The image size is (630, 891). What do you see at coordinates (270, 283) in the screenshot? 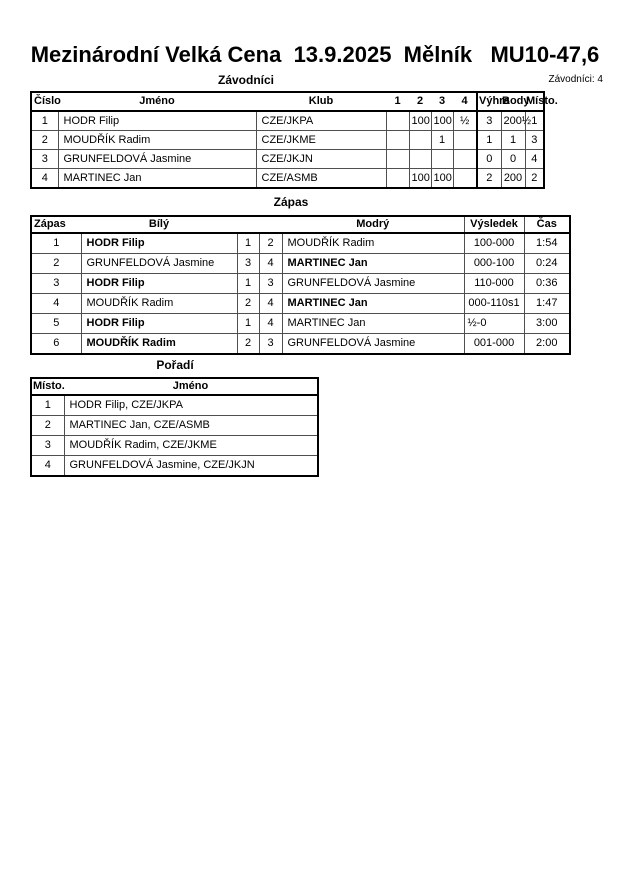
I see `blue-competitor-number: 3` at bounding box center [270, 283].